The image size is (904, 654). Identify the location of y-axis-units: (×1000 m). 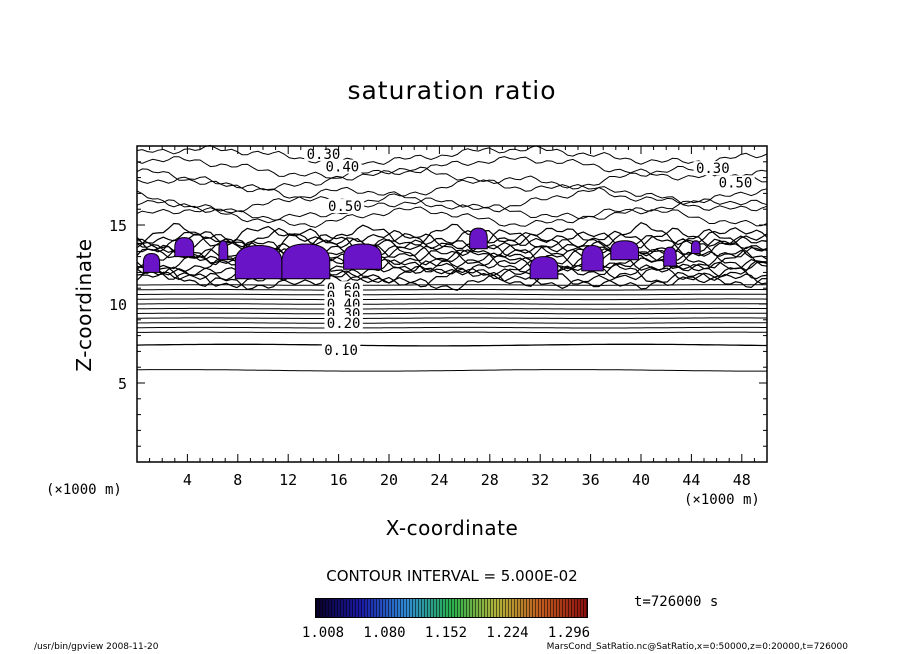
(84, 490).